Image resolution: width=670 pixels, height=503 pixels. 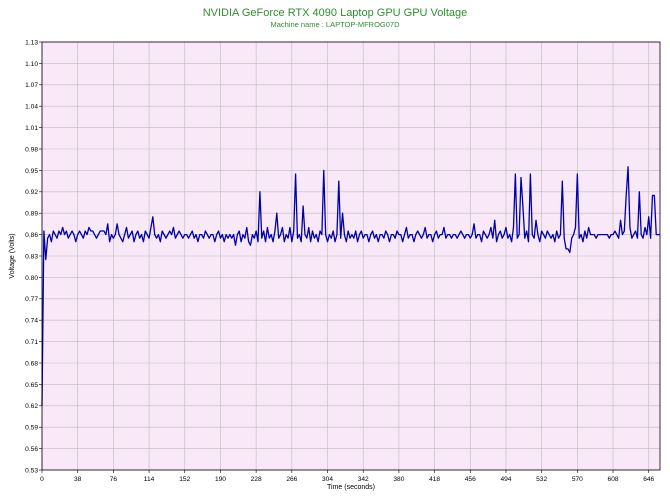 I want to click on y-tick-label: 0.68, so click(x=31, y=363).